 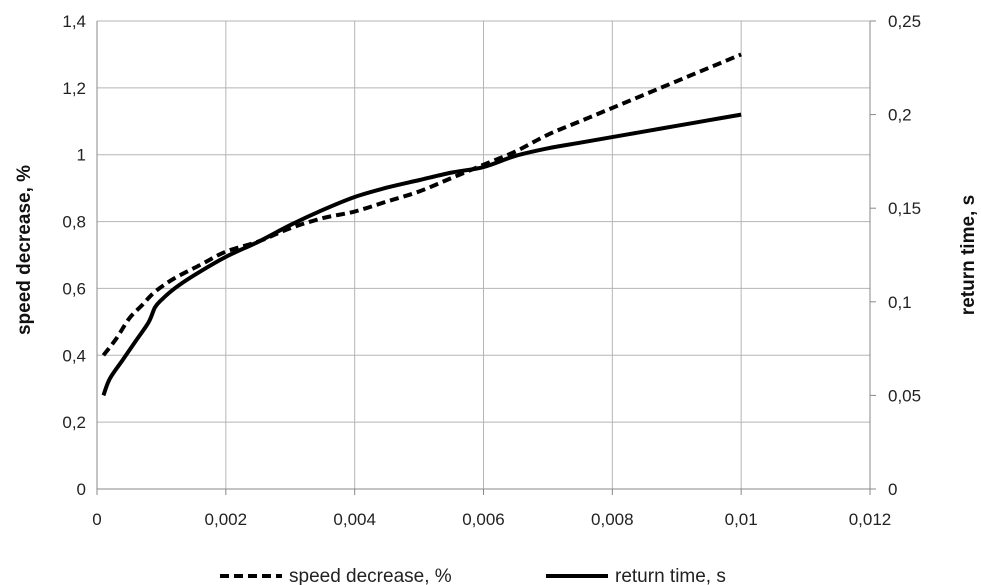 What do you see at coordinates (96, 519) in the screenshot?
I see `x-tick-label: 0` at bounding box center [96, 519].